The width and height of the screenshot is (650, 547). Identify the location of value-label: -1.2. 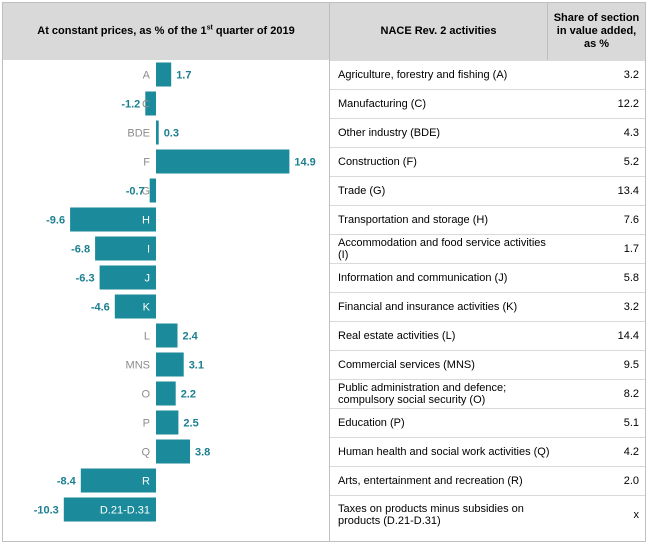
(130, 105).